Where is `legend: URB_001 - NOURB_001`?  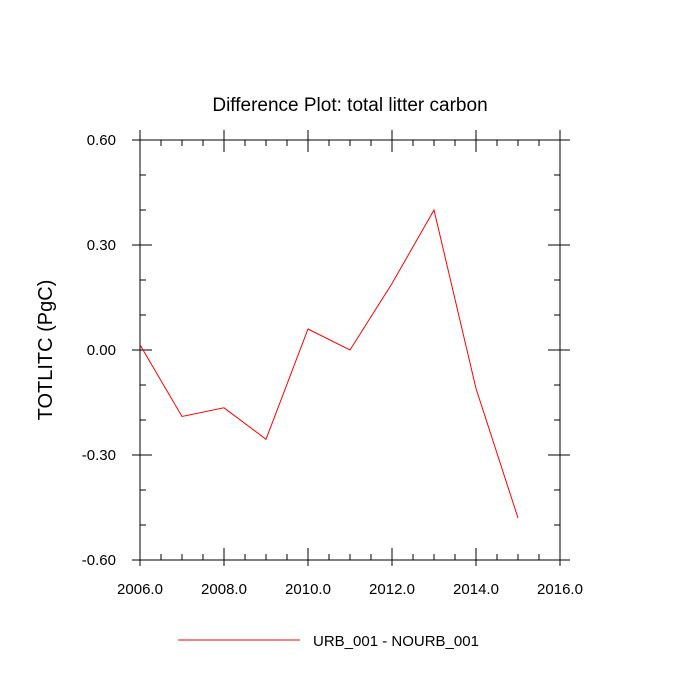 legend: URB_001 - NOURB_001 is located at coordinates (328, 641).